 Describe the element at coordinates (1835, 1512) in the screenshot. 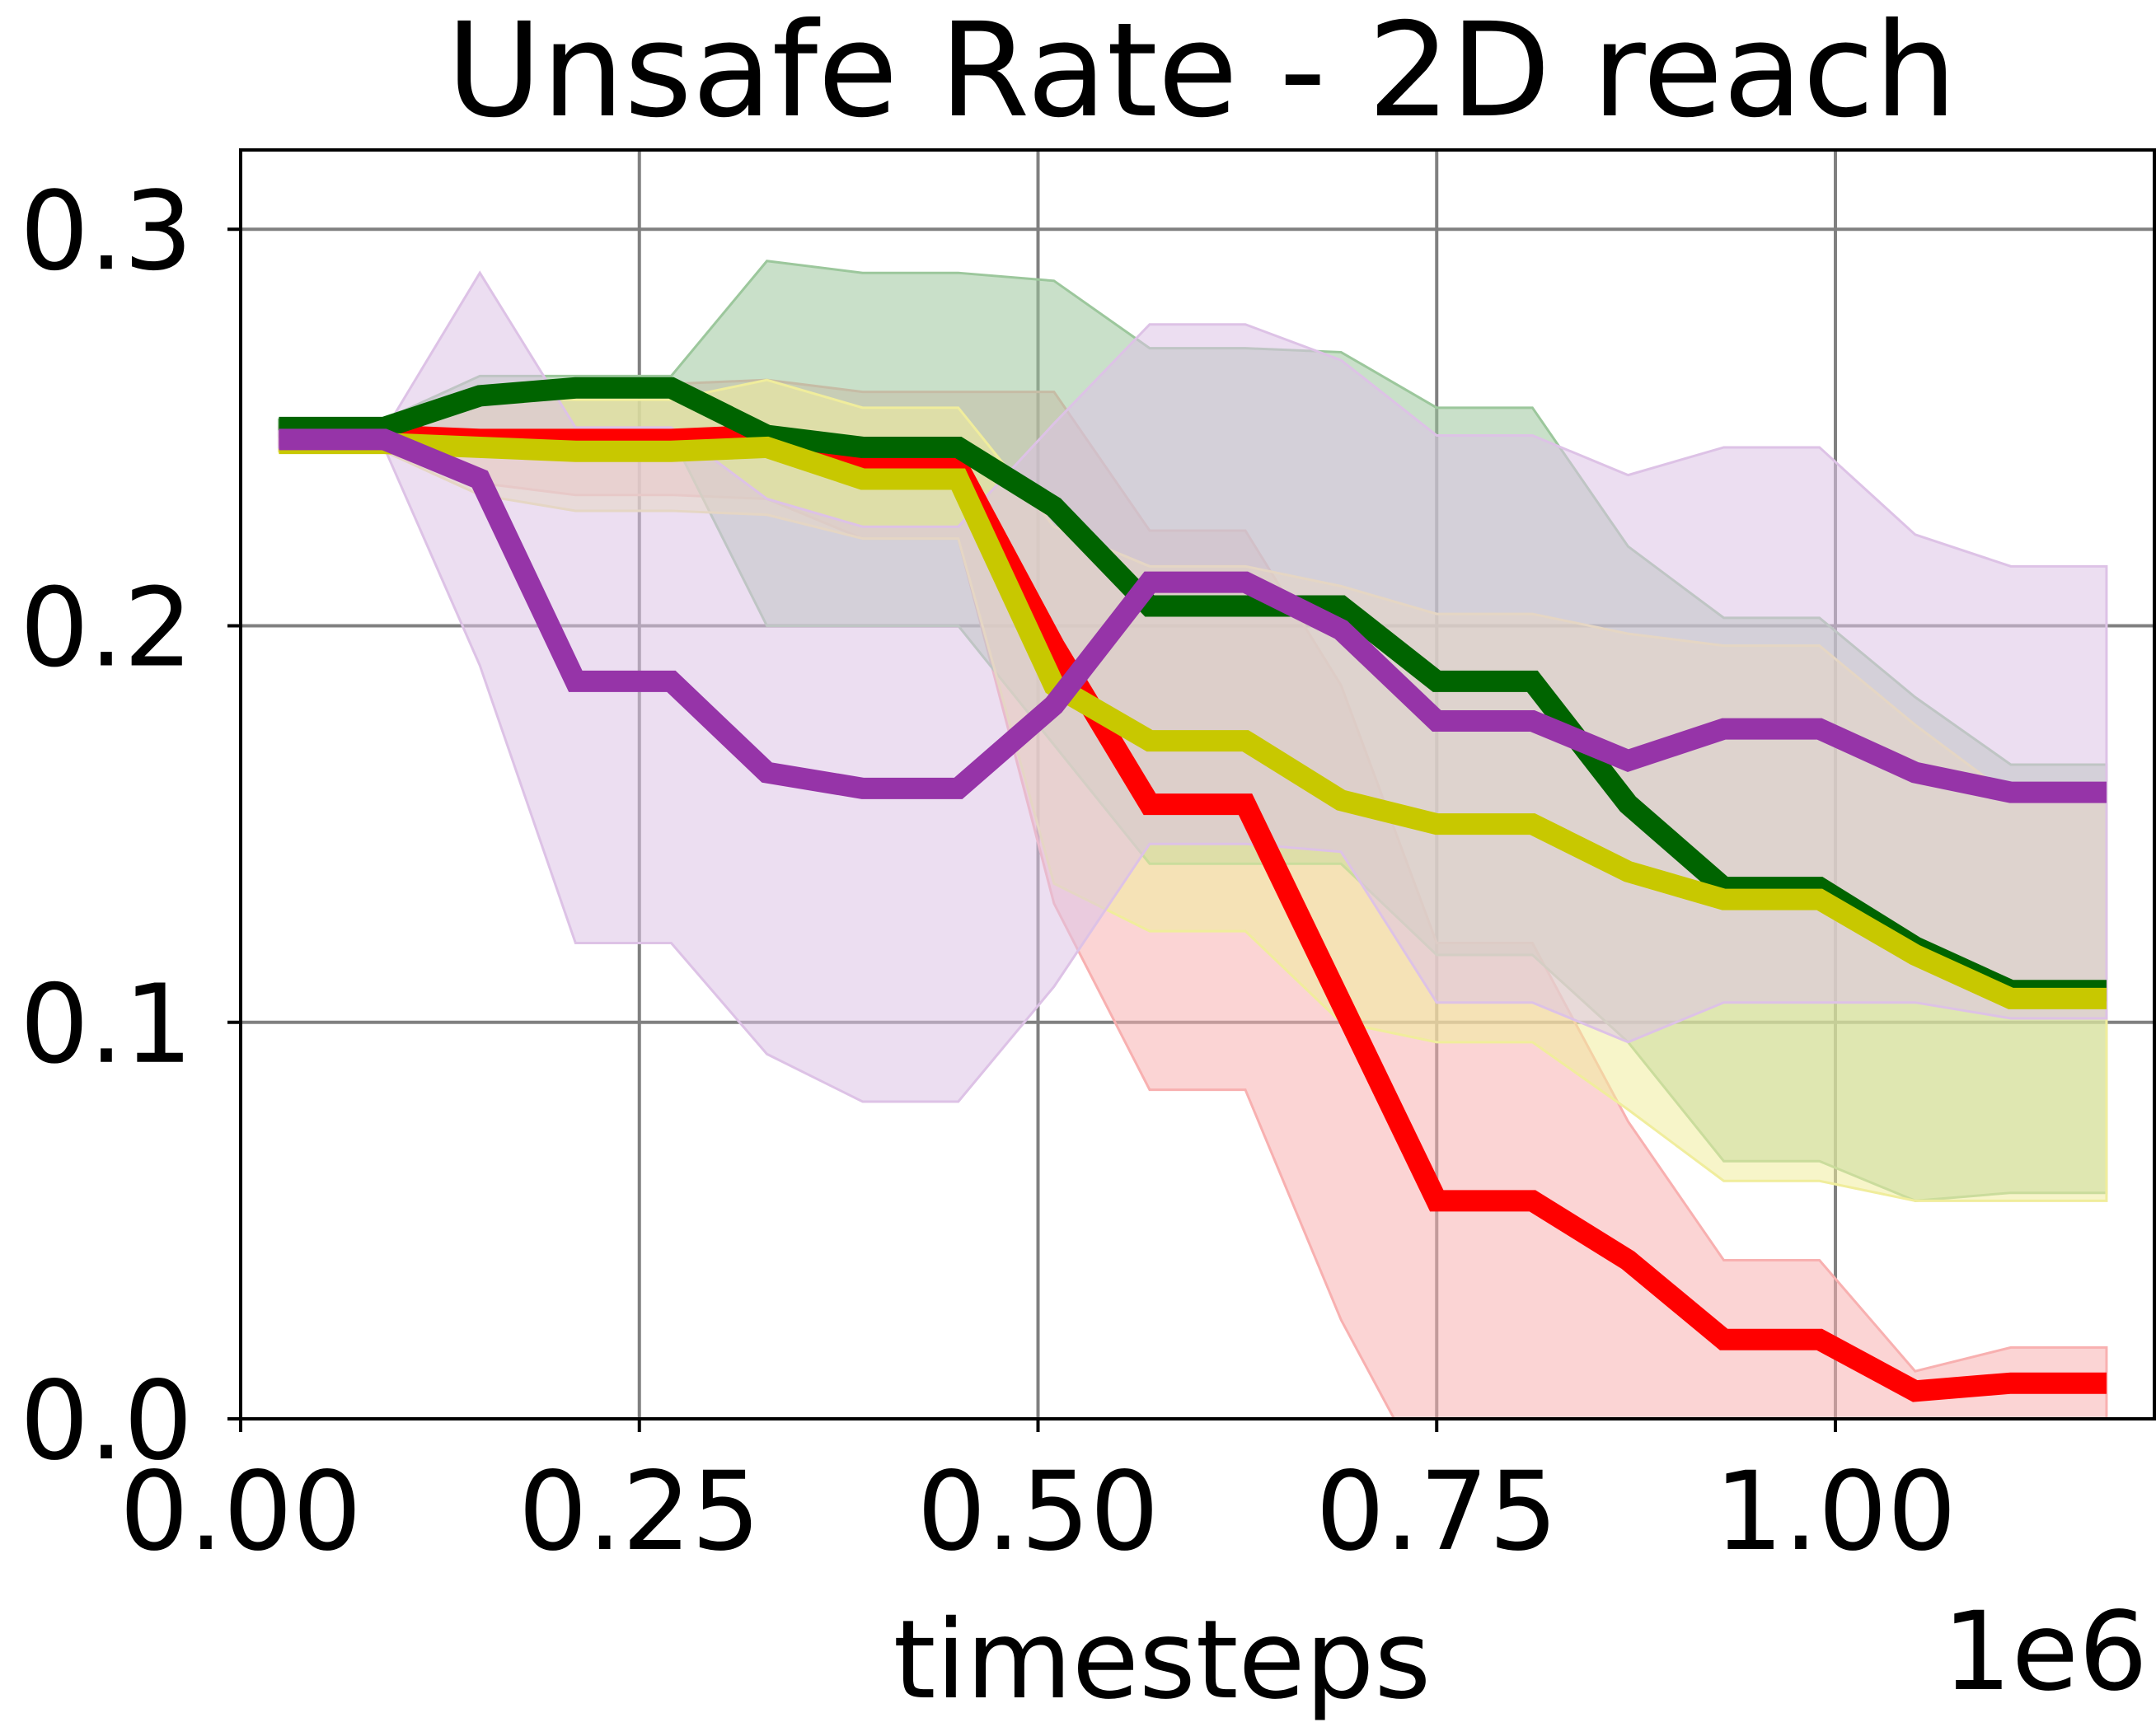

I see `x-tick-label: 1.00` at that location.